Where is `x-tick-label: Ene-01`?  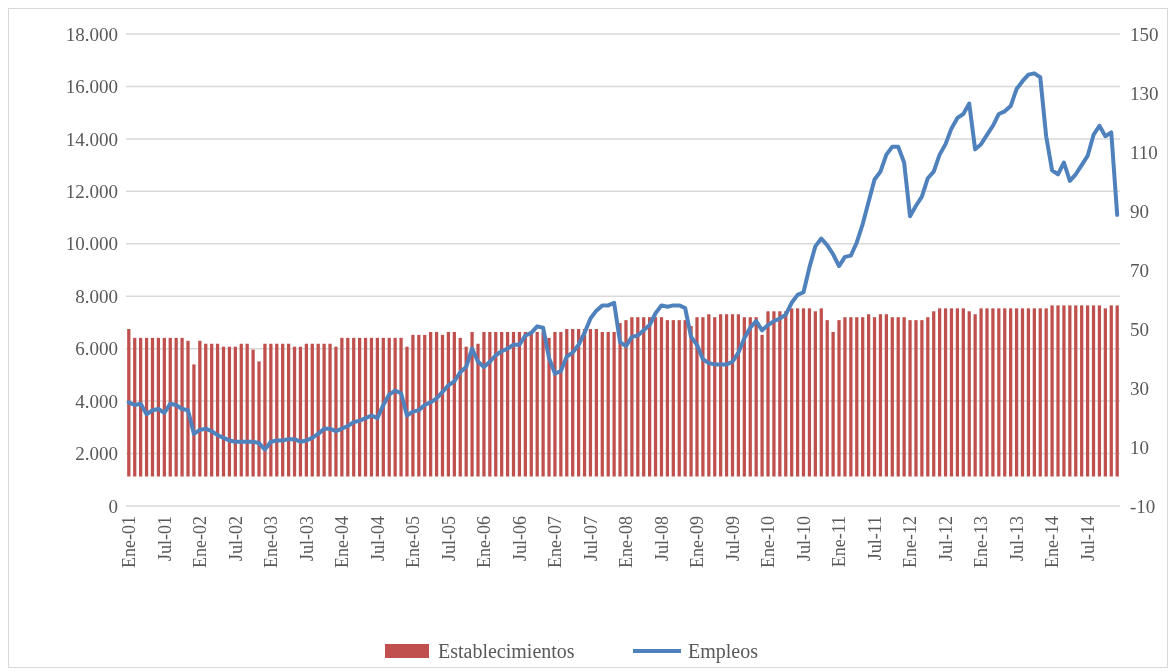 x-tick-label: Ene-01 is located at coordinates (129, 542).